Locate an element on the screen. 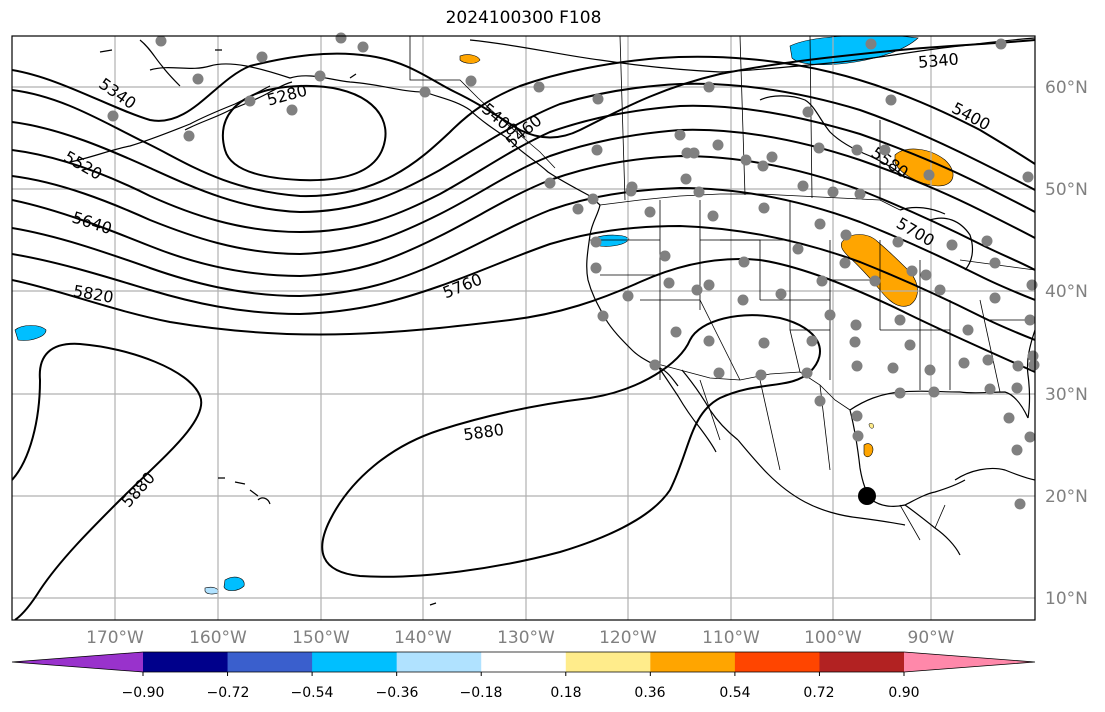  border-states-w is located at coordinates (675, 290).